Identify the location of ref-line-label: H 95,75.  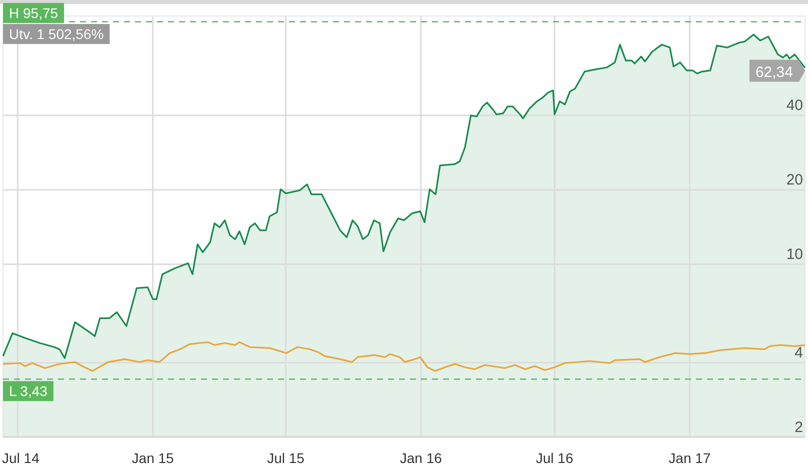
(33, 13).